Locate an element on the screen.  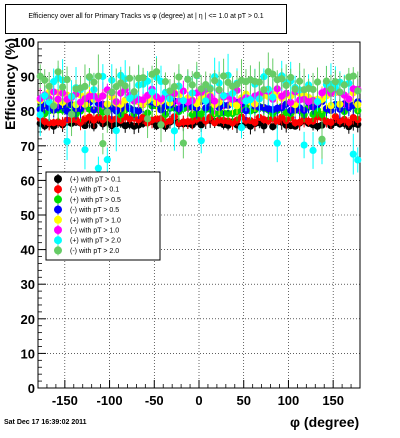
y-tick-label: 100 is located at coordinates (24, 42).